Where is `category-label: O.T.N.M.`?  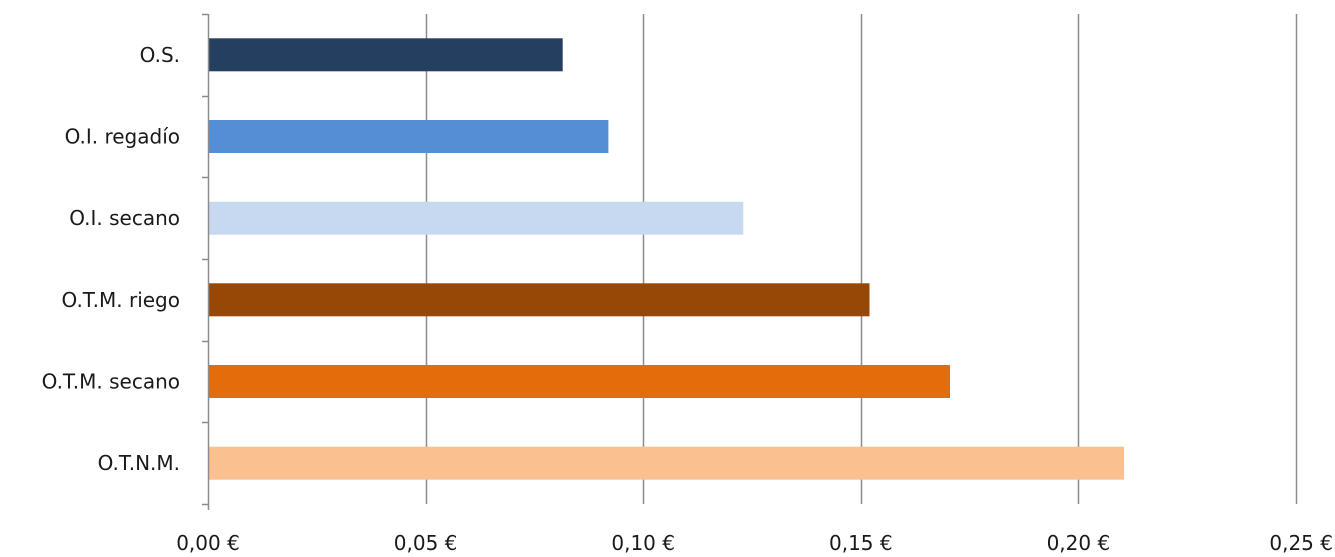
category-label: O.T.N.M. is located at coordinates (139, 463).